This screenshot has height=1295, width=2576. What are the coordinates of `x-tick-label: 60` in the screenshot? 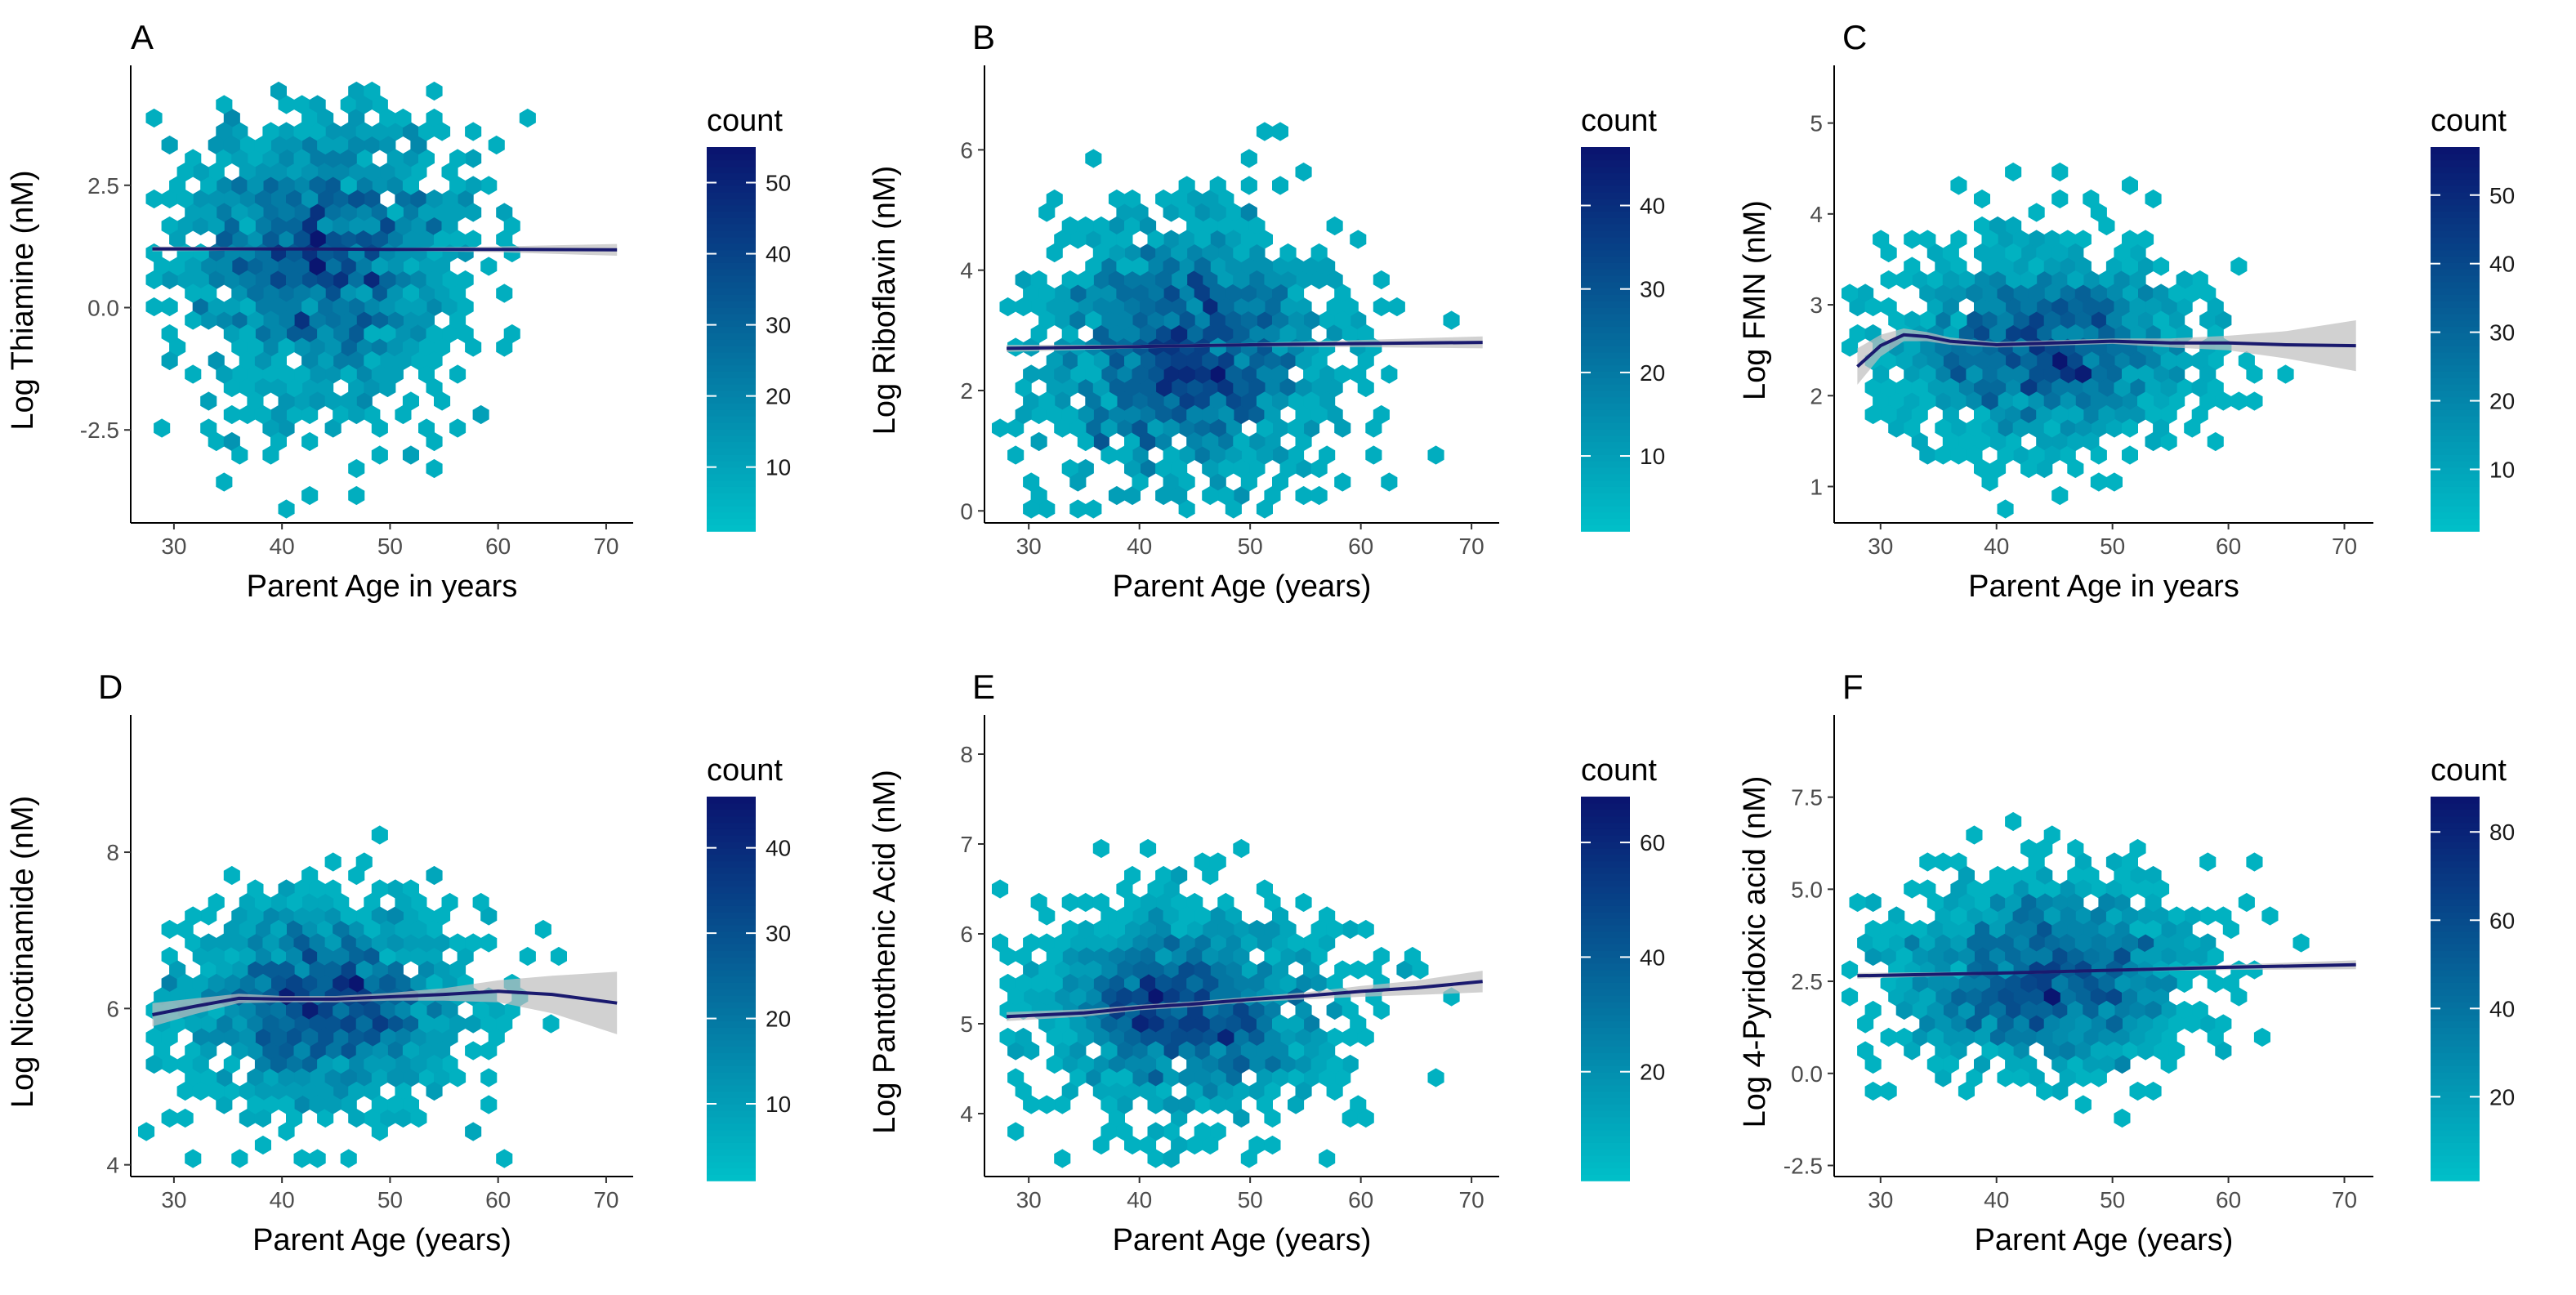 It's located at (498, 546).